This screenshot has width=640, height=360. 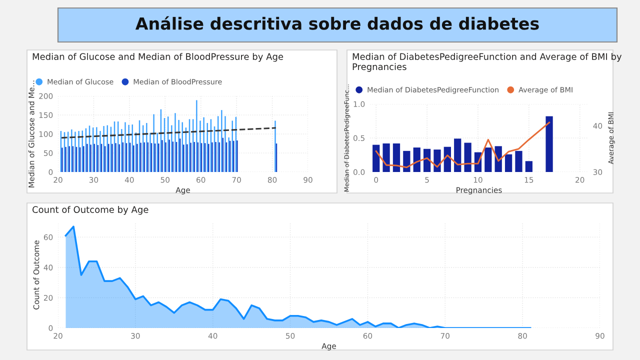 I want to click on line-series, so click(x=462, y=145).